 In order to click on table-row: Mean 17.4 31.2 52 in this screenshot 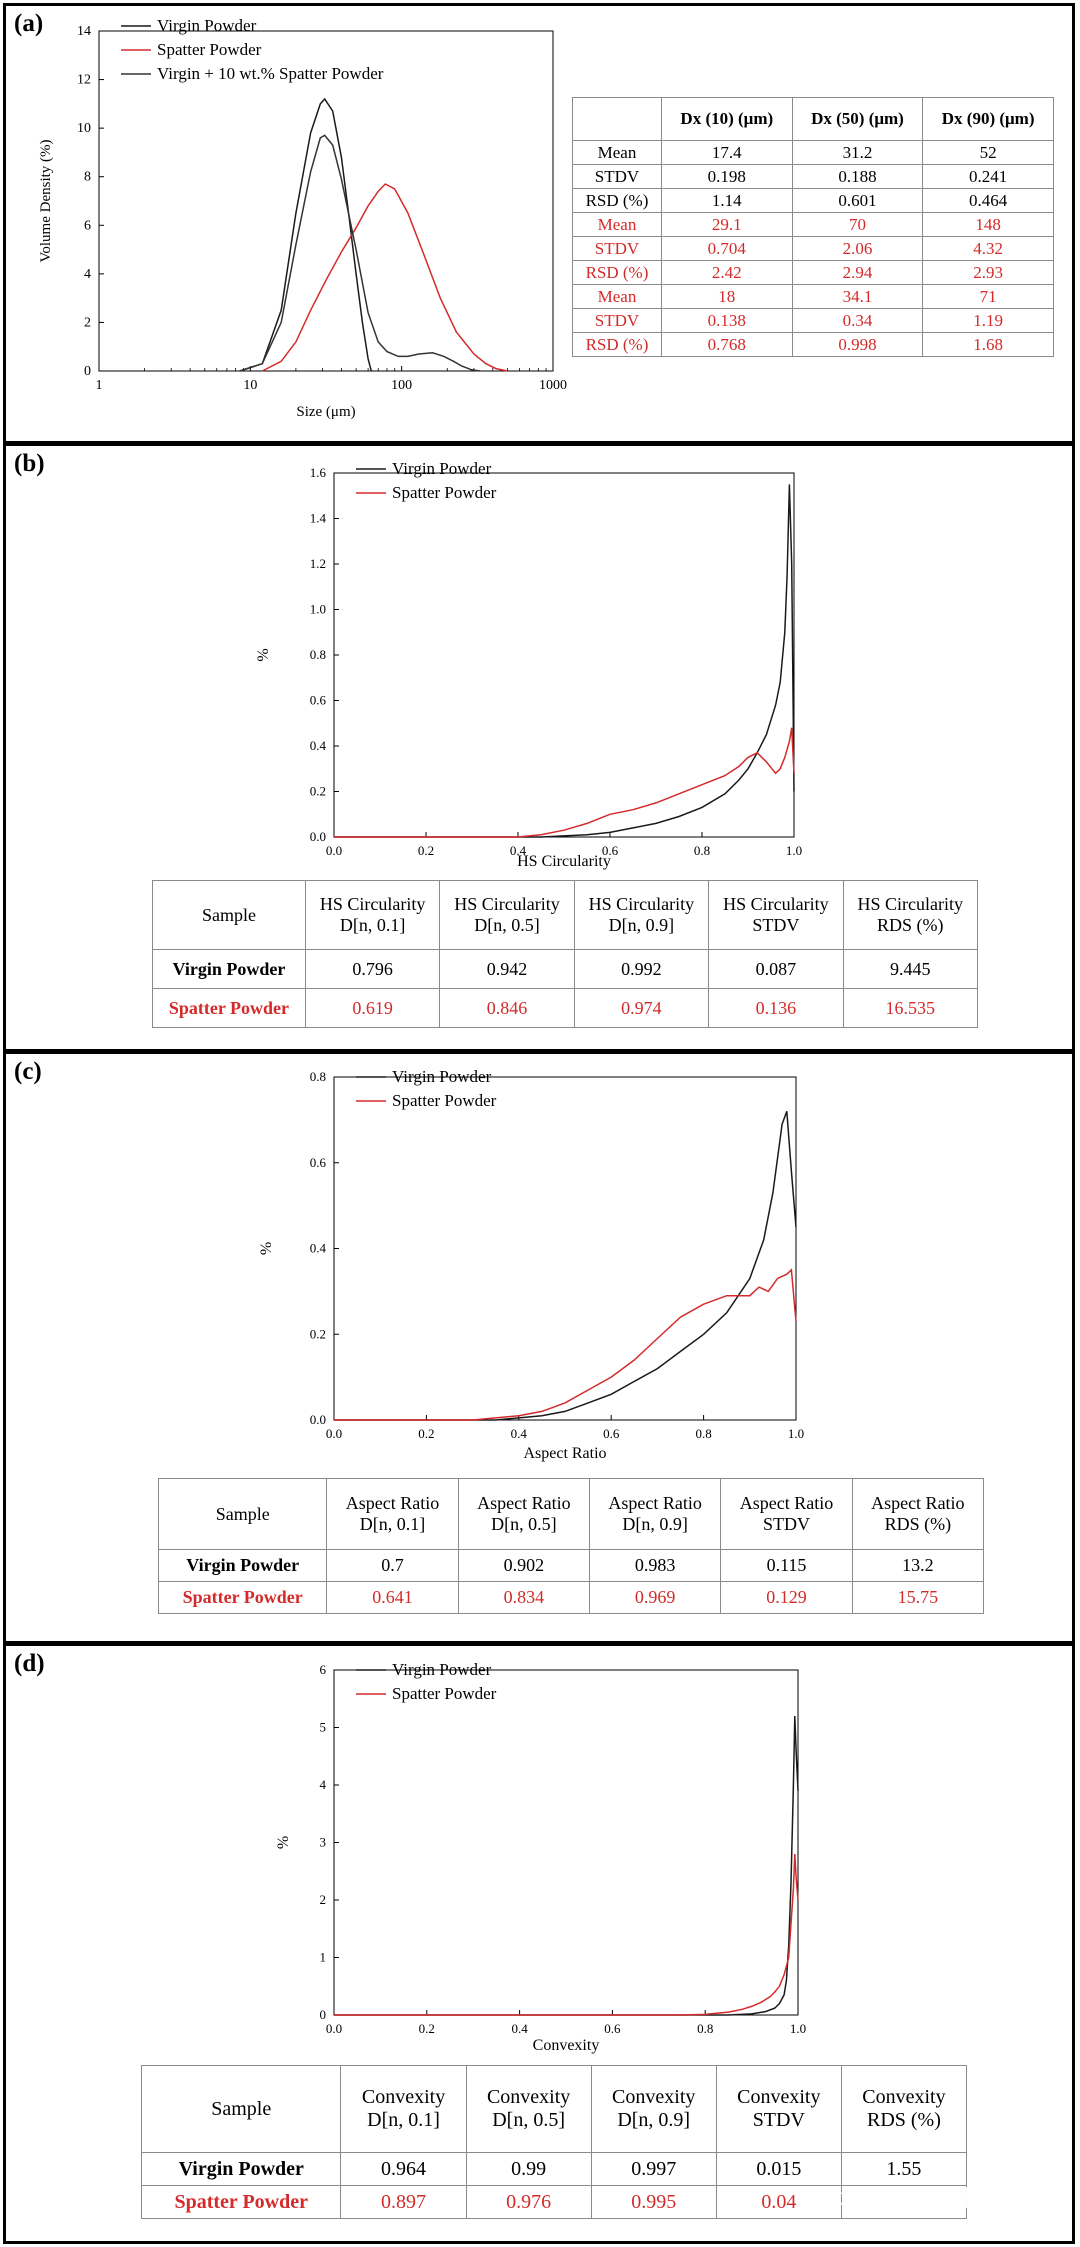, I will do `click(813, 152)`.